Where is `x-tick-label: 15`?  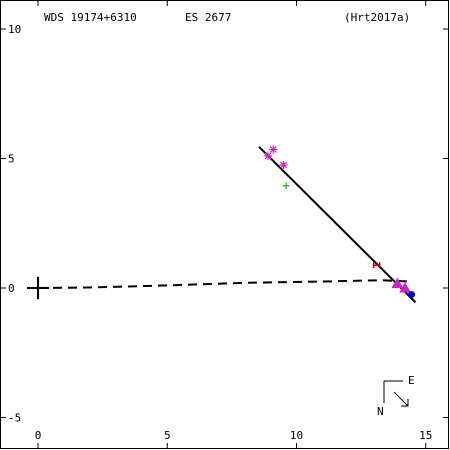
x-tick-label: 15 is located at coordinates (425, 435).